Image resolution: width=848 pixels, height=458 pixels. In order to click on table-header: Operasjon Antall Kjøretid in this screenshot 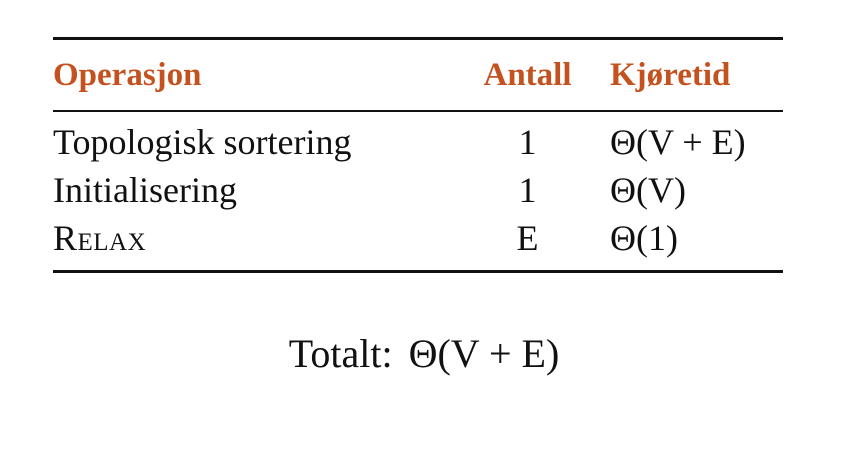, I will do `click(418, 75)`.